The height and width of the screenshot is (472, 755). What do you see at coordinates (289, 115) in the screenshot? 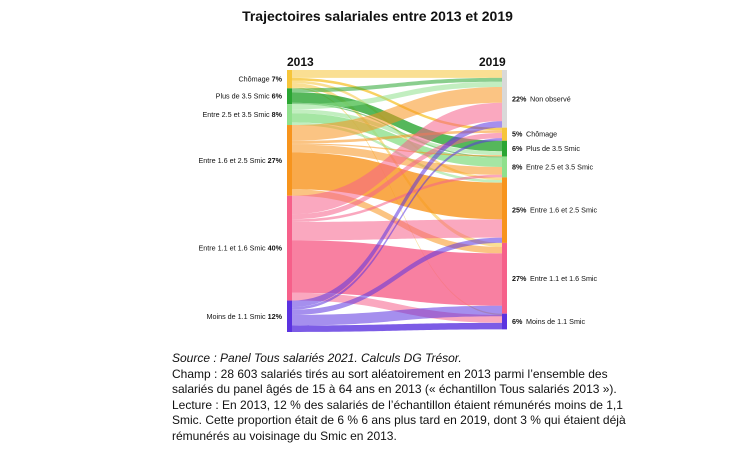
I see `node-2013-e25` at bounding box center [289, 115].